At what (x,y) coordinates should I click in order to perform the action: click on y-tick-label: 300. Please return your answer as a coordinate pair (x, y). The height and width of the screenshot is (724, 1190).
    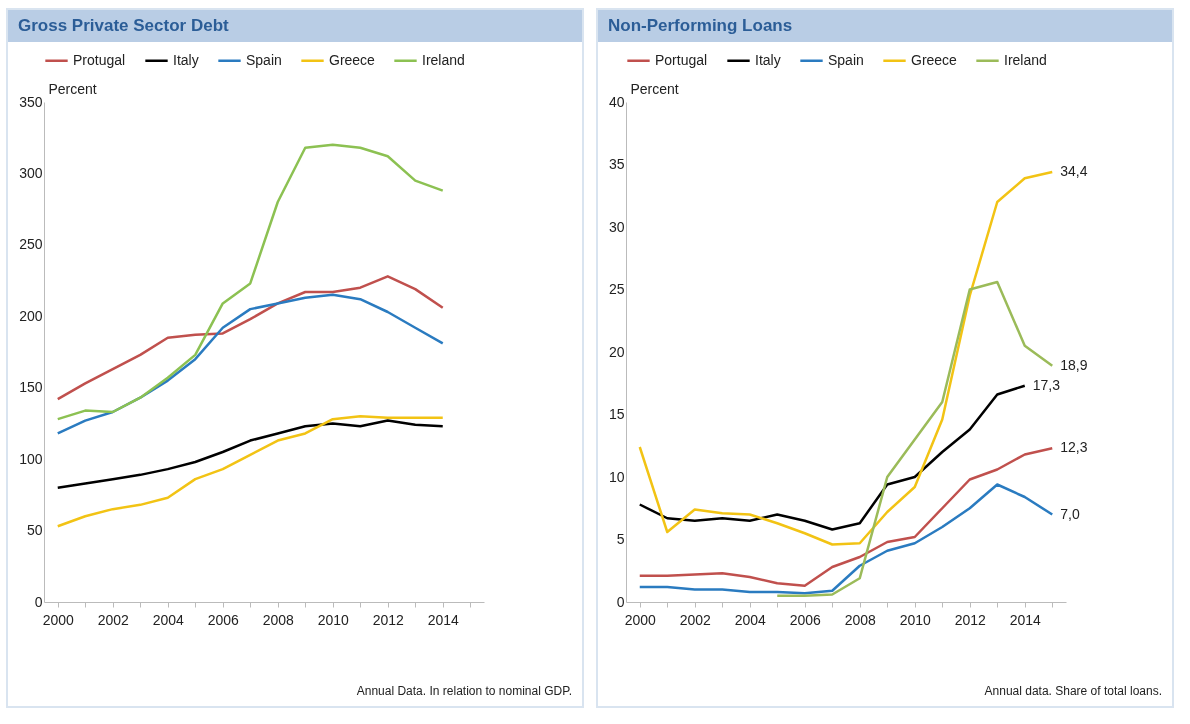
    Looking at the image, I should click on (31, 172).